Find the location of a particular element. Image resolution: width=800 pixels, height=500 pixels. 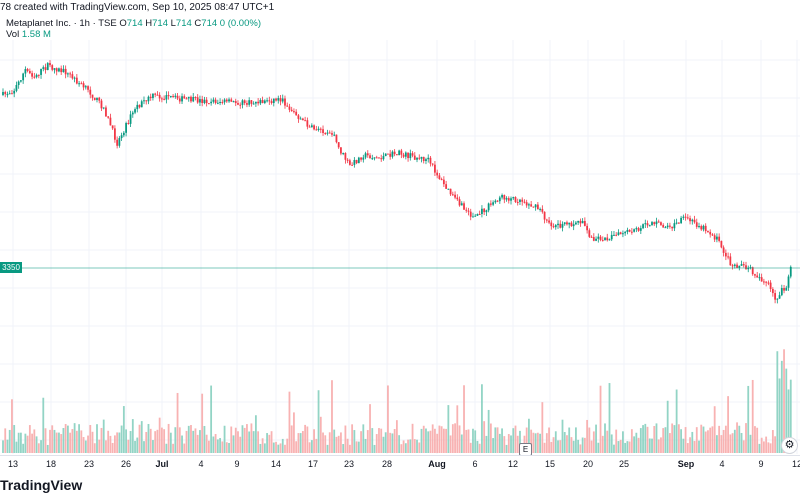

gear-icon: ⚙ is located at coordinates (789, 445).